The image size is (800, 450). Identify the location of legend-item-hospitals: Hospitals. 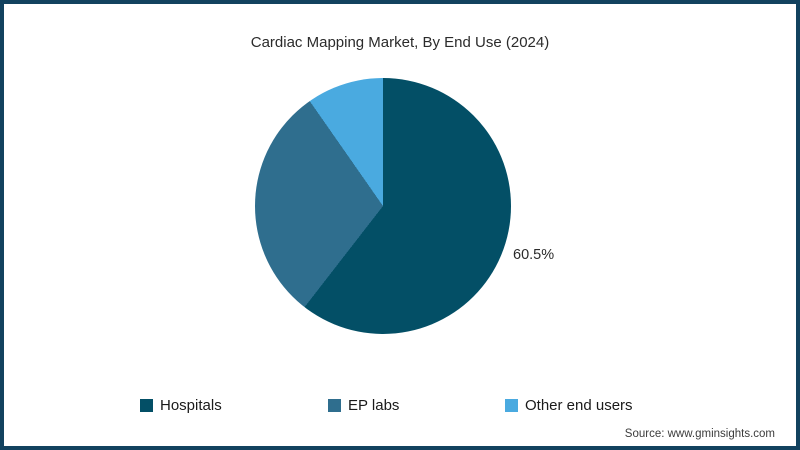
(181, 405).